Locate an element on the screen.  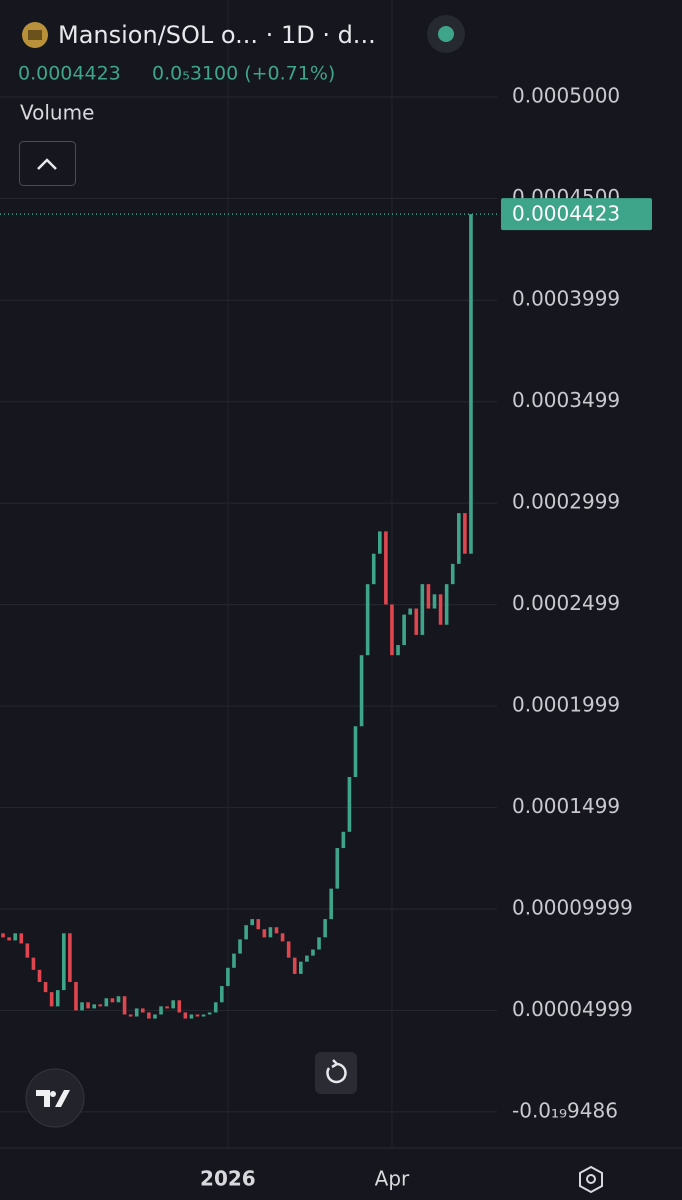
y-tick-label: 0.0001999 is located at coordinates (566, 705).